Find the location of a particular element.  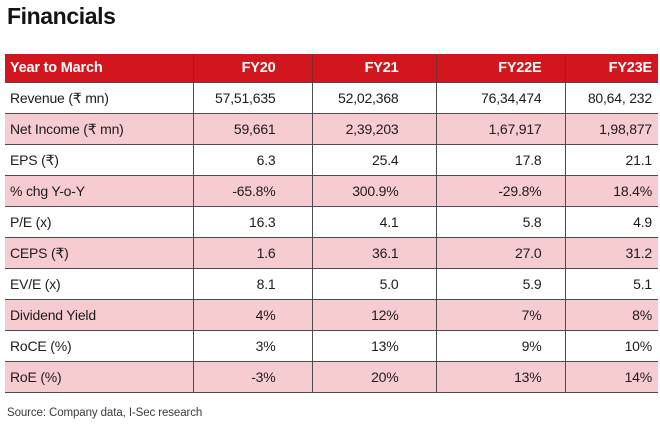

cell-value: 17.8 is located at coordinates (500, 160).